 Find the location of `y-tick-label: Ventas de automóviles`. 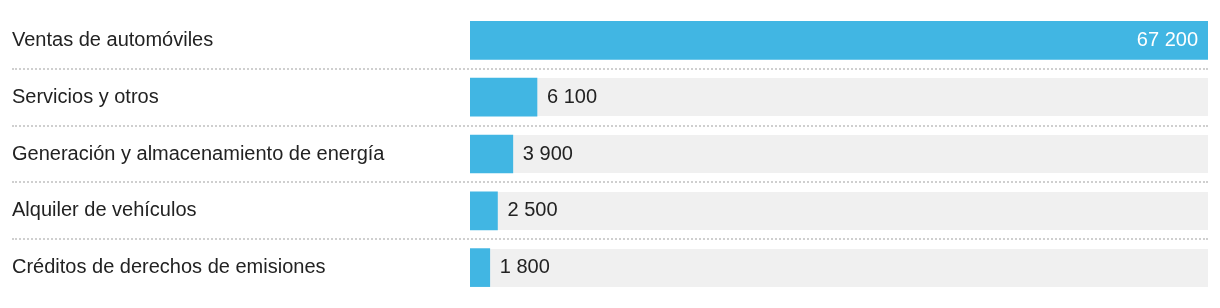

y-tick-label: Ventas de automóviles is located at coordinates (113, 38).